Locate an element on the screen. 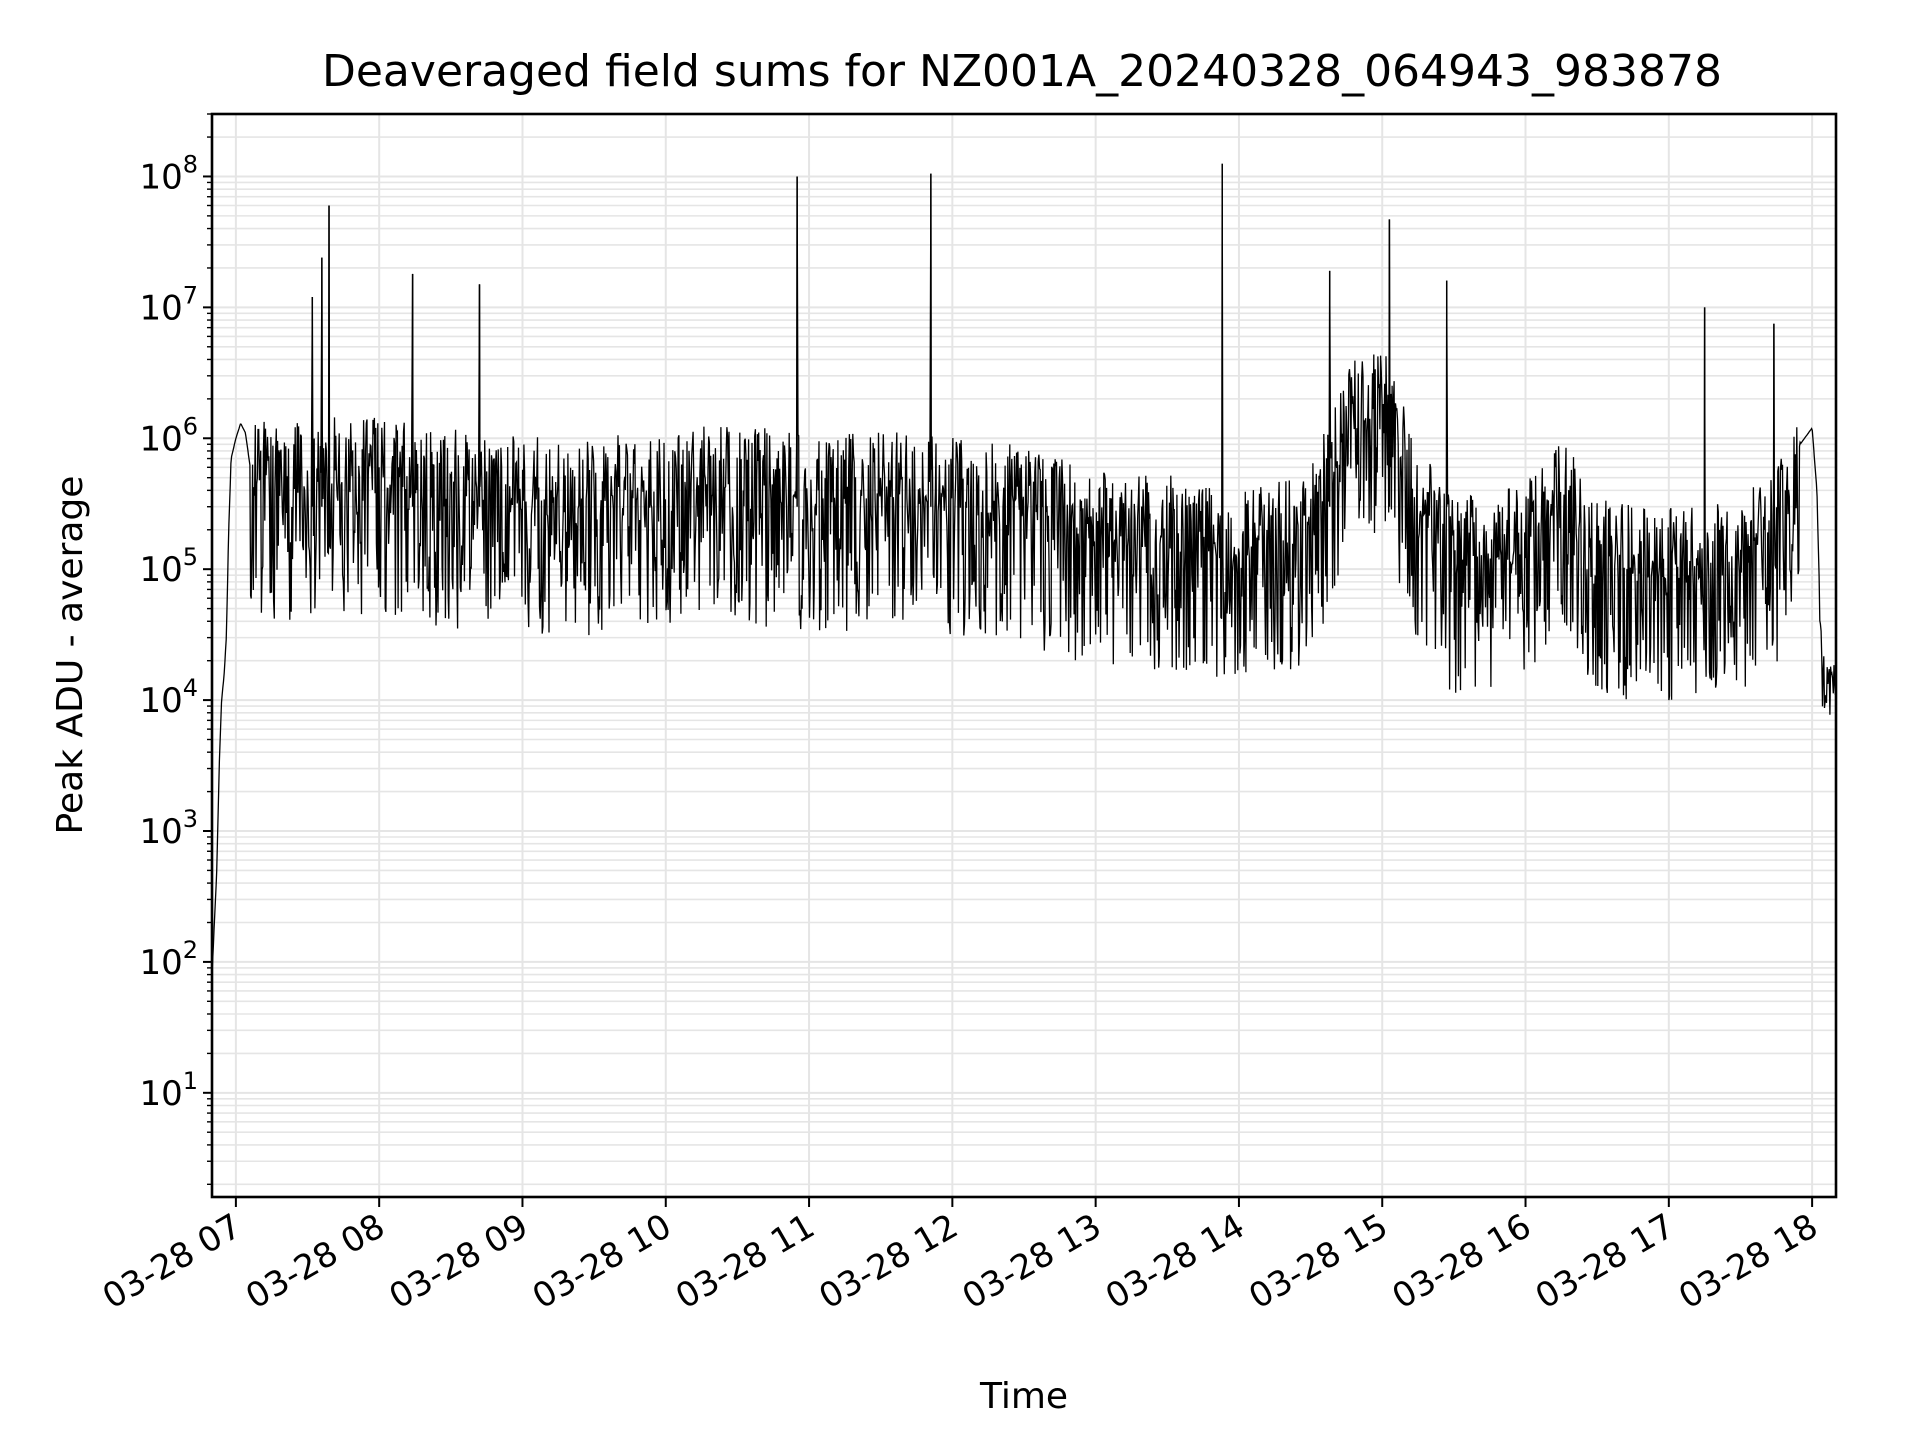 The width and height of the screenshot is (1920, 1440). y-tick-label: 10⁸ is located at coordinates (168, 173).